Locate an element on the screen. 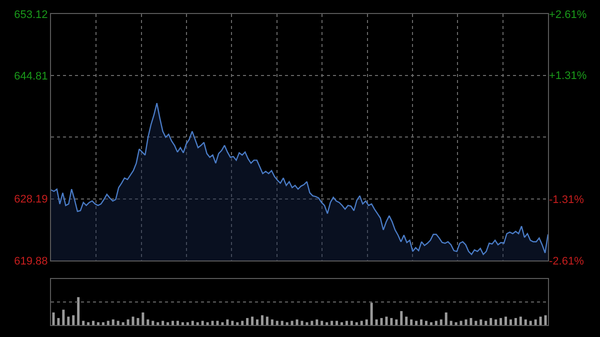 This screenshot has height=337, width=600. y2-tick-label: +1.31% is located at coordinates (568, 76).